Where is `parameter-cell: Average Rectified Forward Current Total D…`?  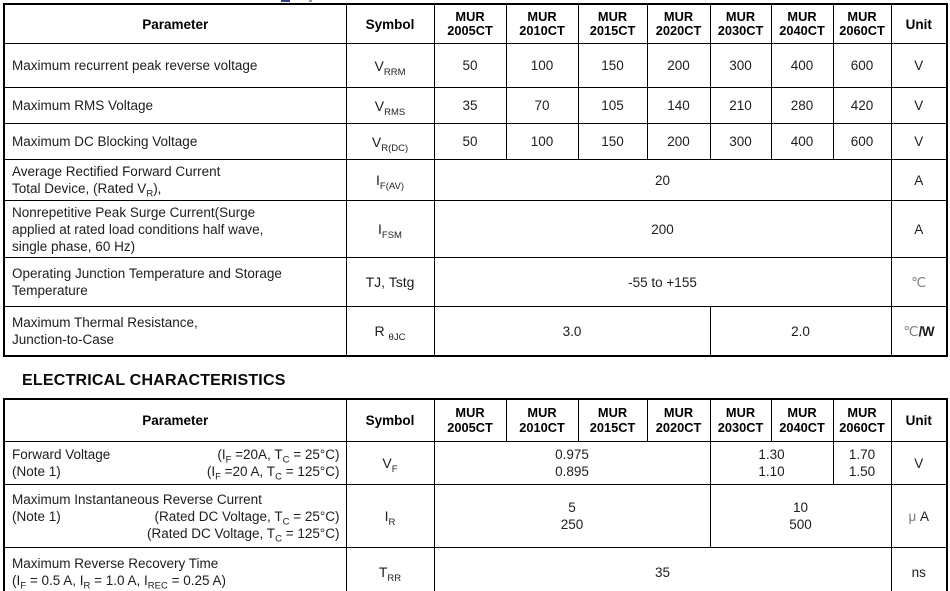
parameter-cell: Average Rectified Forward Current Total D… is located at coordinates (175, 180).